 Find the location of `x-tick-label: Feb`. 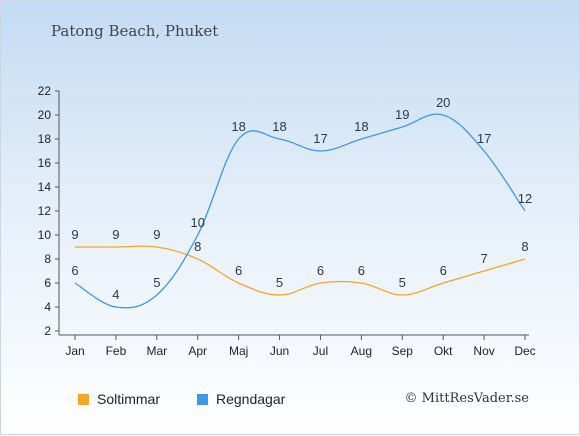

x-tick-label: Feb is located at coordinates (116, 351).